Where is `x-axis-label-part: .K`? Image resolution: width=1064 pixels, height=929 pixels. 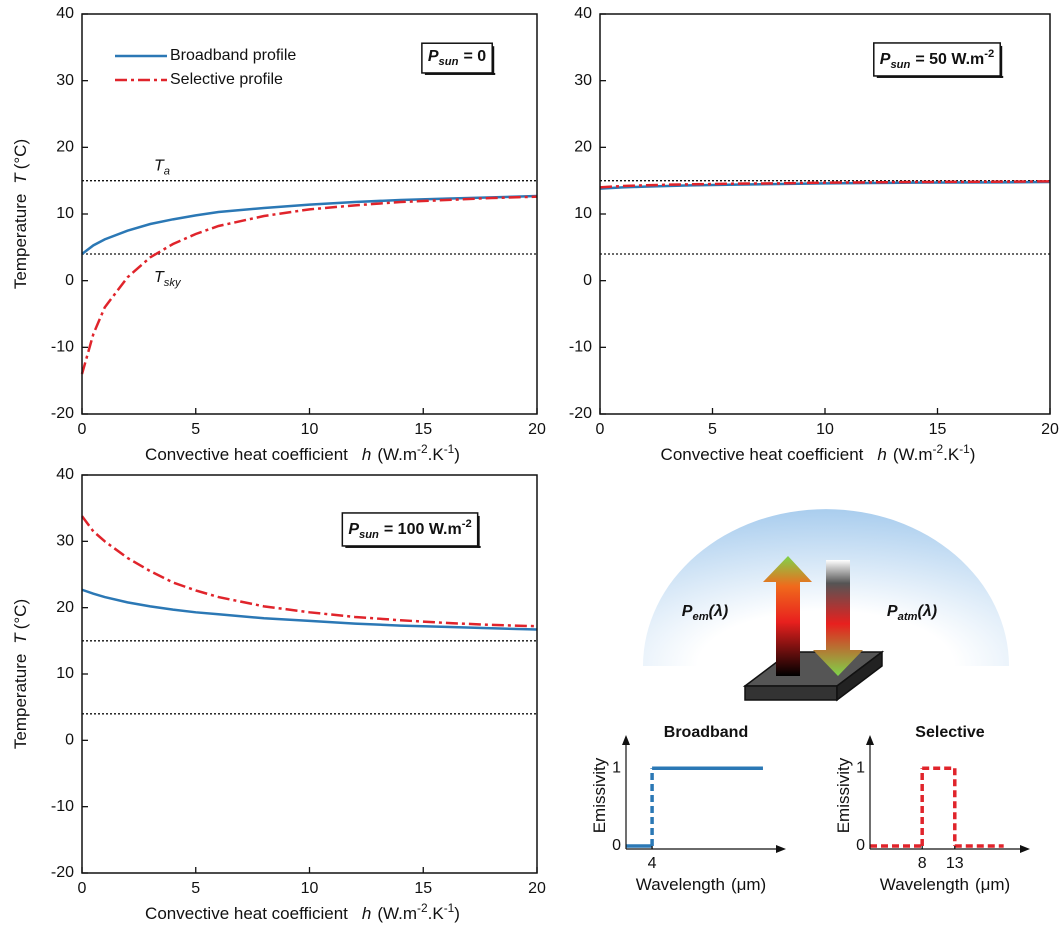 x-axis-label-part: .K is located at coordinates (436, 913).